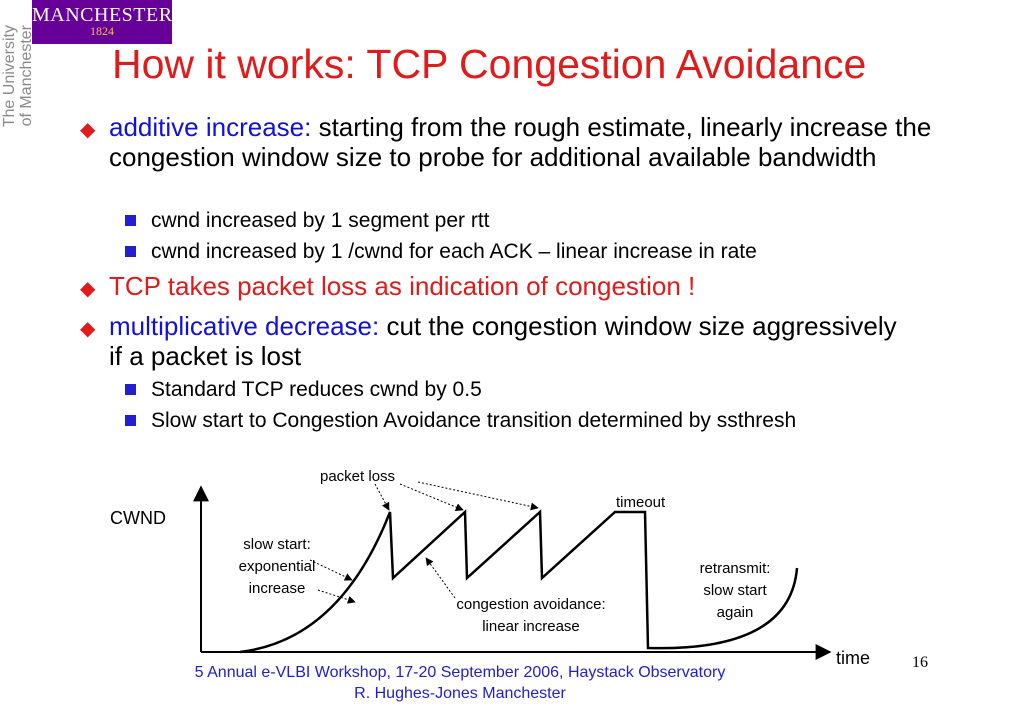 The width and height of the screenshot is (1023, 708). Describe the element at coordinates (440, 578) in the screenshot. I see `congestion-avoidance-pointer` at that location.